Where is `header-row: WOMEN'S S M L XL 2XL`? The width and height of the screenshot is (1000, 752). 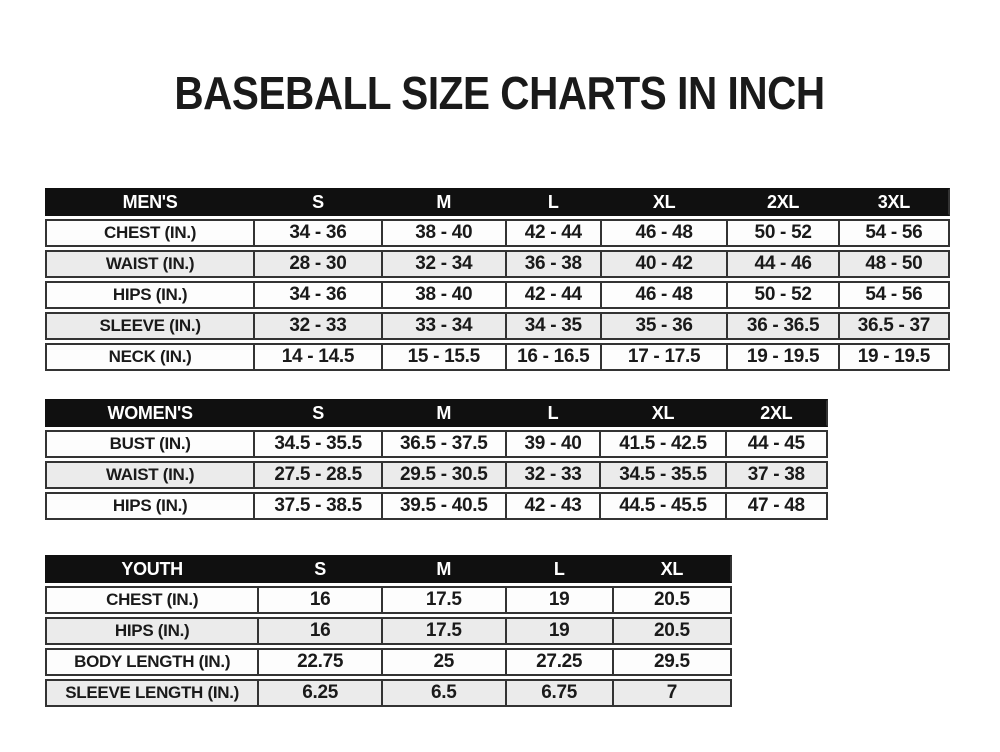
header-row: WOMEN'S S M L XL 2XL is located at coordinates (436, 413).